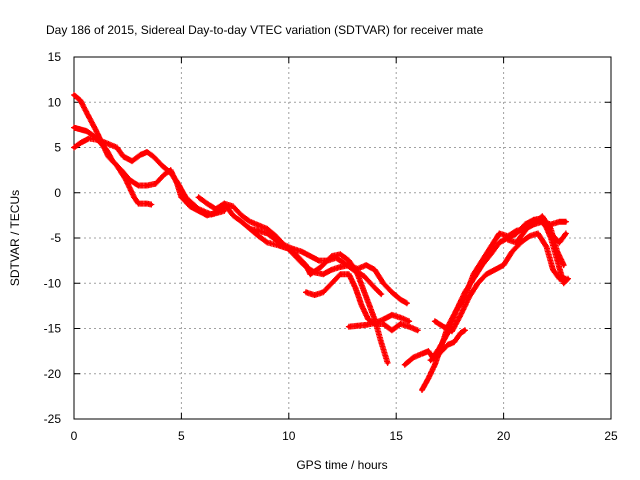  Describe the element at coordinates (55, 102) in the screenshot. I see `y-tick-label: 10` at that location.